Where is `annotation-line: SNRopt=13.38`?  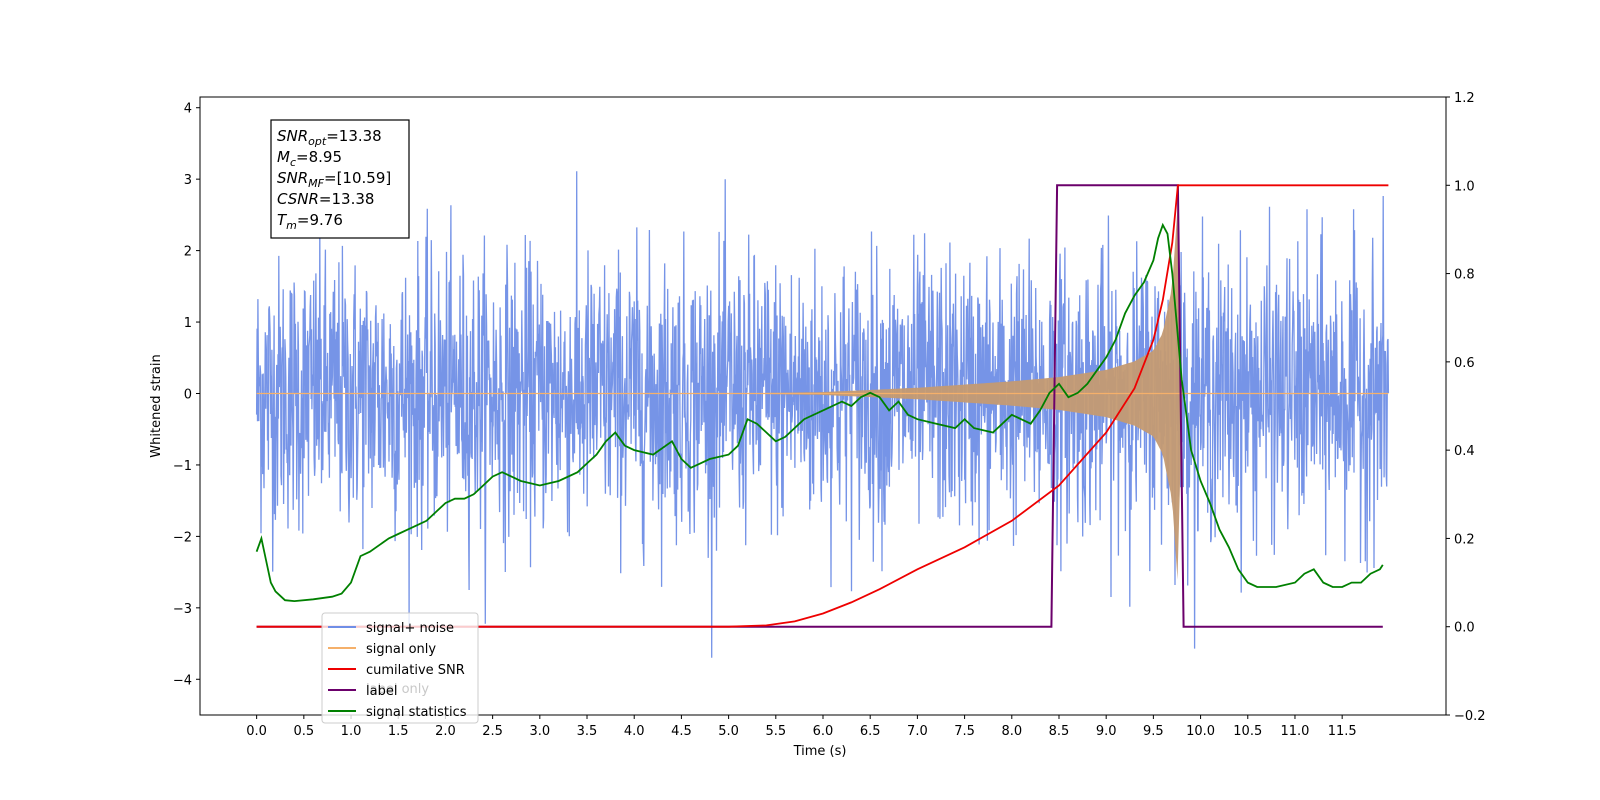 annotation-line: SNRopt=13.38 is located at coordinates (329, 137).